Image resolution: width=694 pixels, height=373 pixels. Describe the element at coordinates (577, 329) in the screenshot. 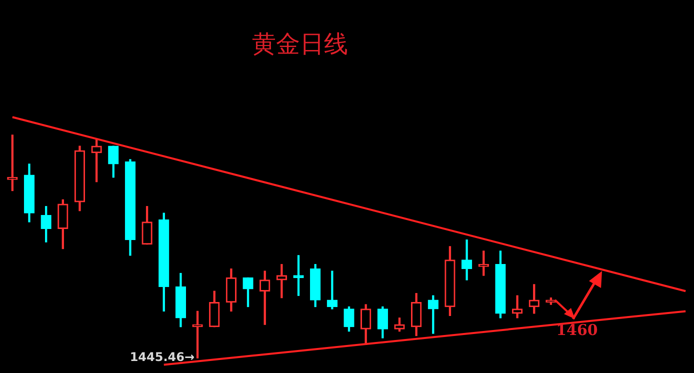

I see `annotation: 1460` at that location.